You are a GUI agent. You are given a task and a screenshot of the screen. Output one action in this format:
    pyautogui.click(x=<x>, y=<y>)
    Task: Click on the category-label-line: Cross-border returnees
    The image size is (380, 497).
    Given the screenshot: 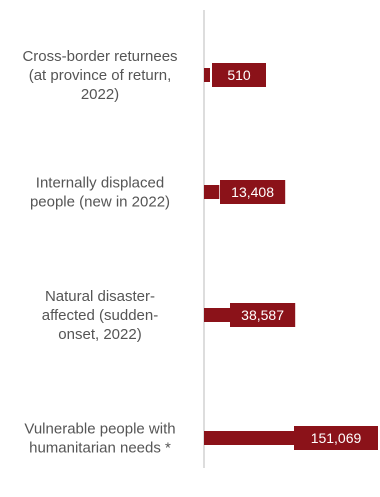 What is the action you would take?
    pyautogui.click(x=99, y=56)
    